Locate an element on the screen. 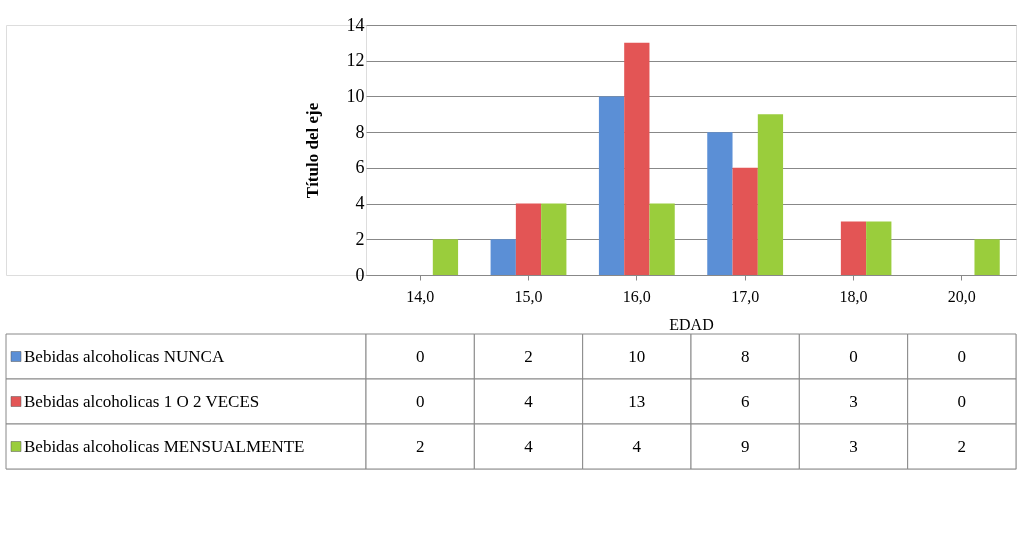 The width and height of the screenshot is (1036, 547). legend-label: Bebidas alcoholicas 1 O 2 VECES is located at coordinates (142, 401).